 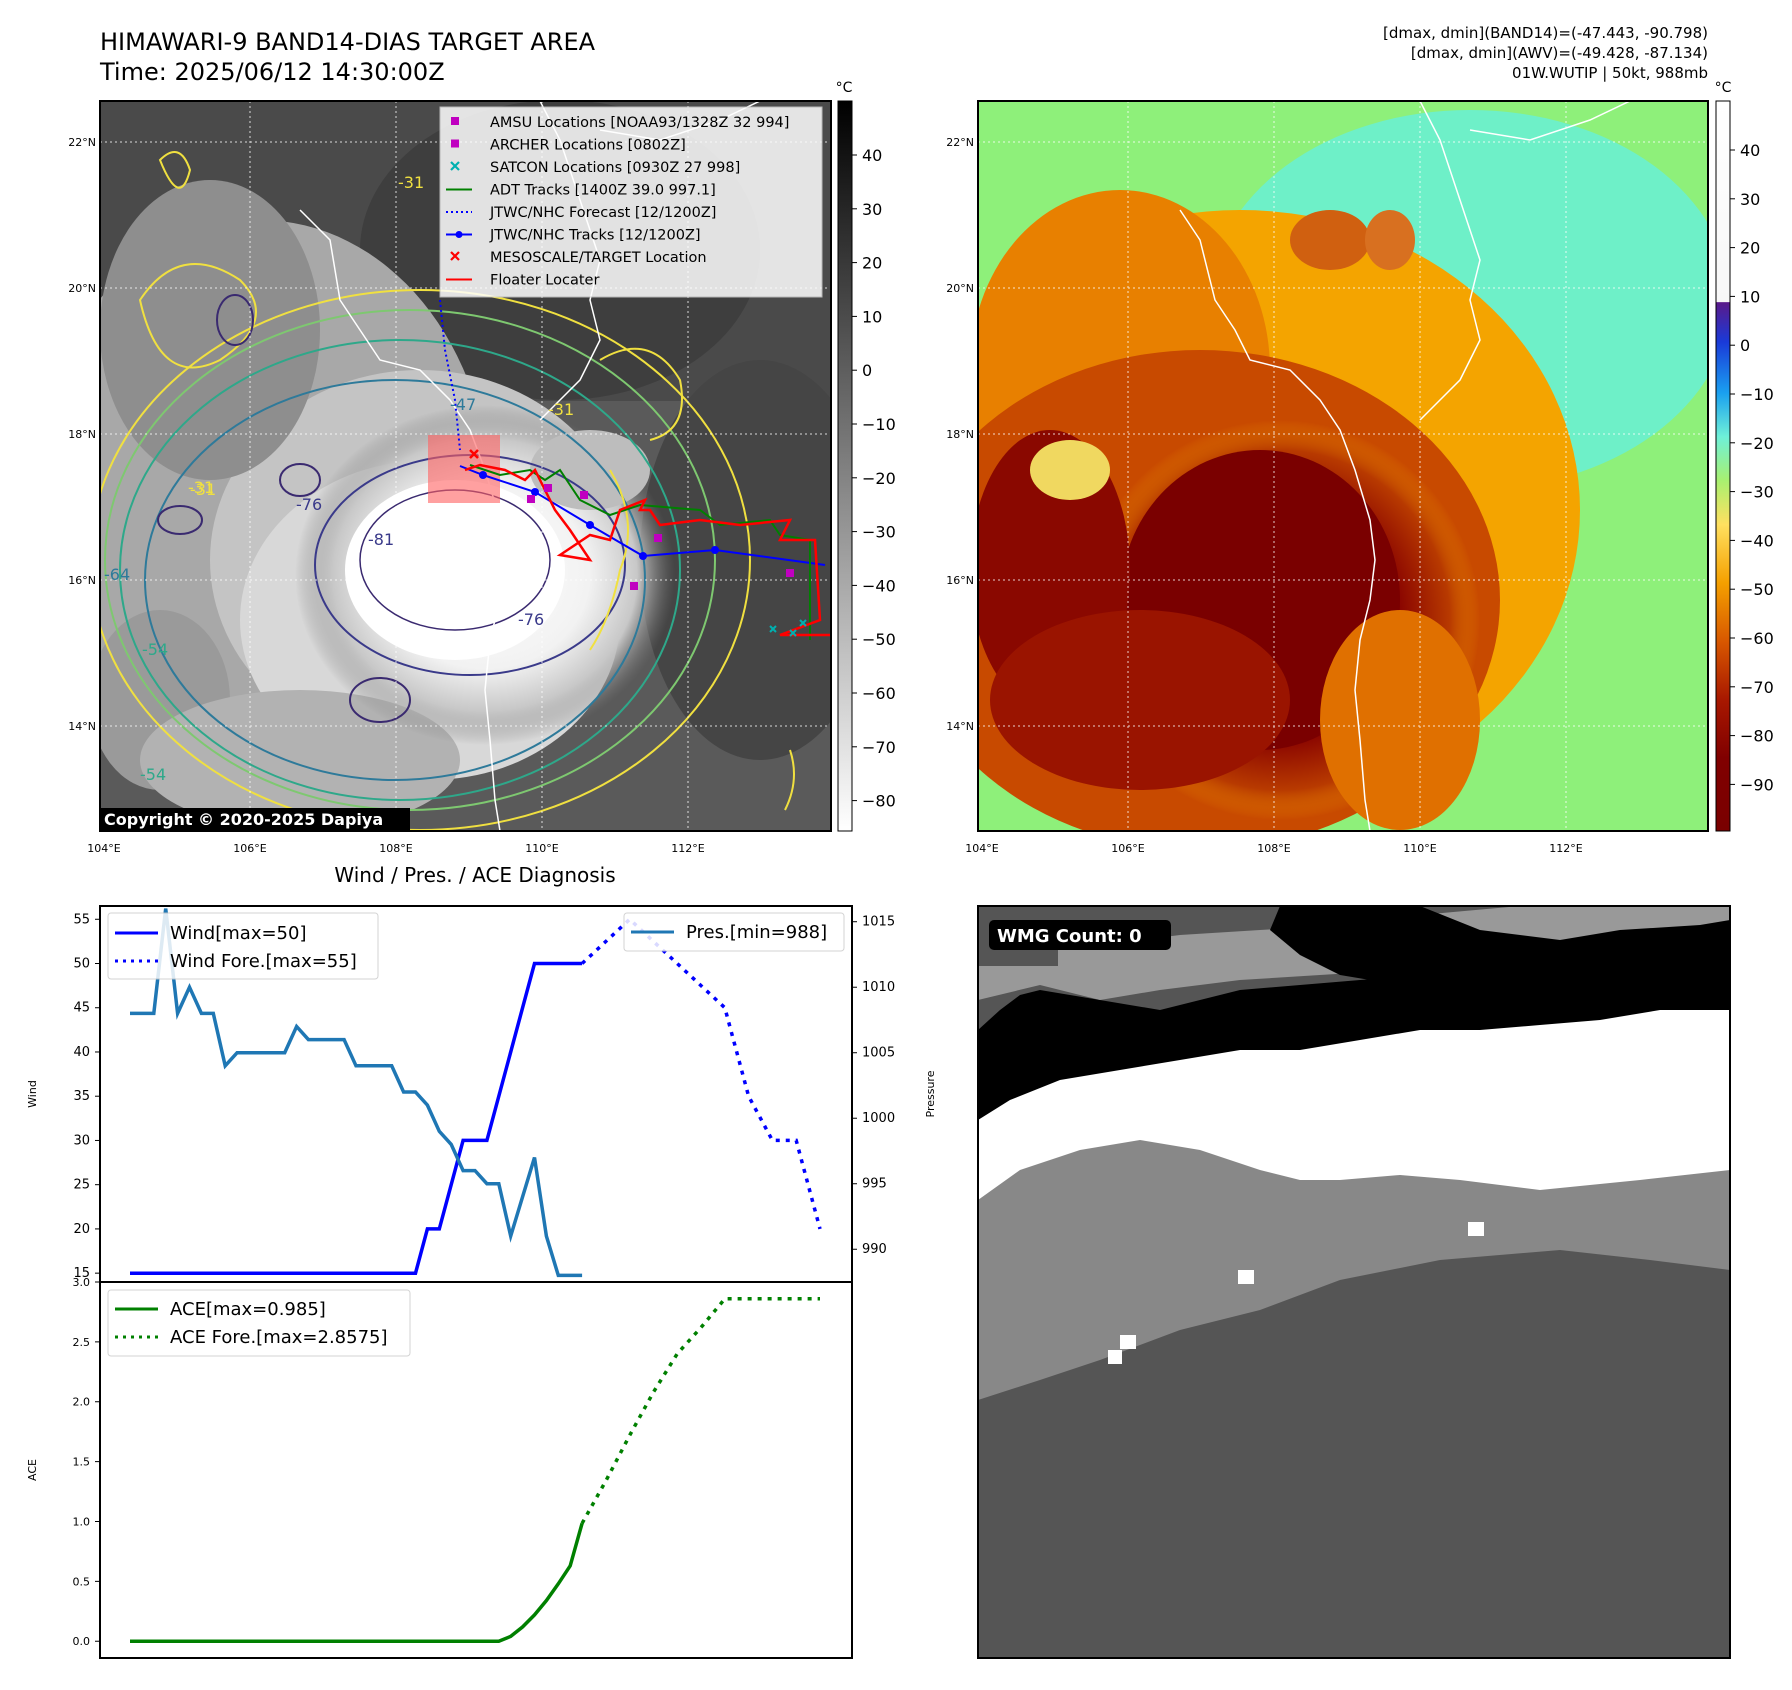 I want to click on lat-label: 14°N, so click(x=82, y=726).